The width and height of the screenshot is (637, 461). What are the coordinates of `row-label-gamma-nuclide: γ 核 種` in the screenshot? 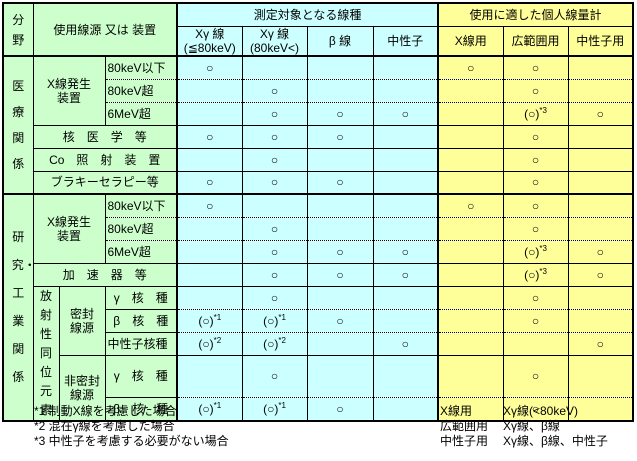 It's located at (141, 376).